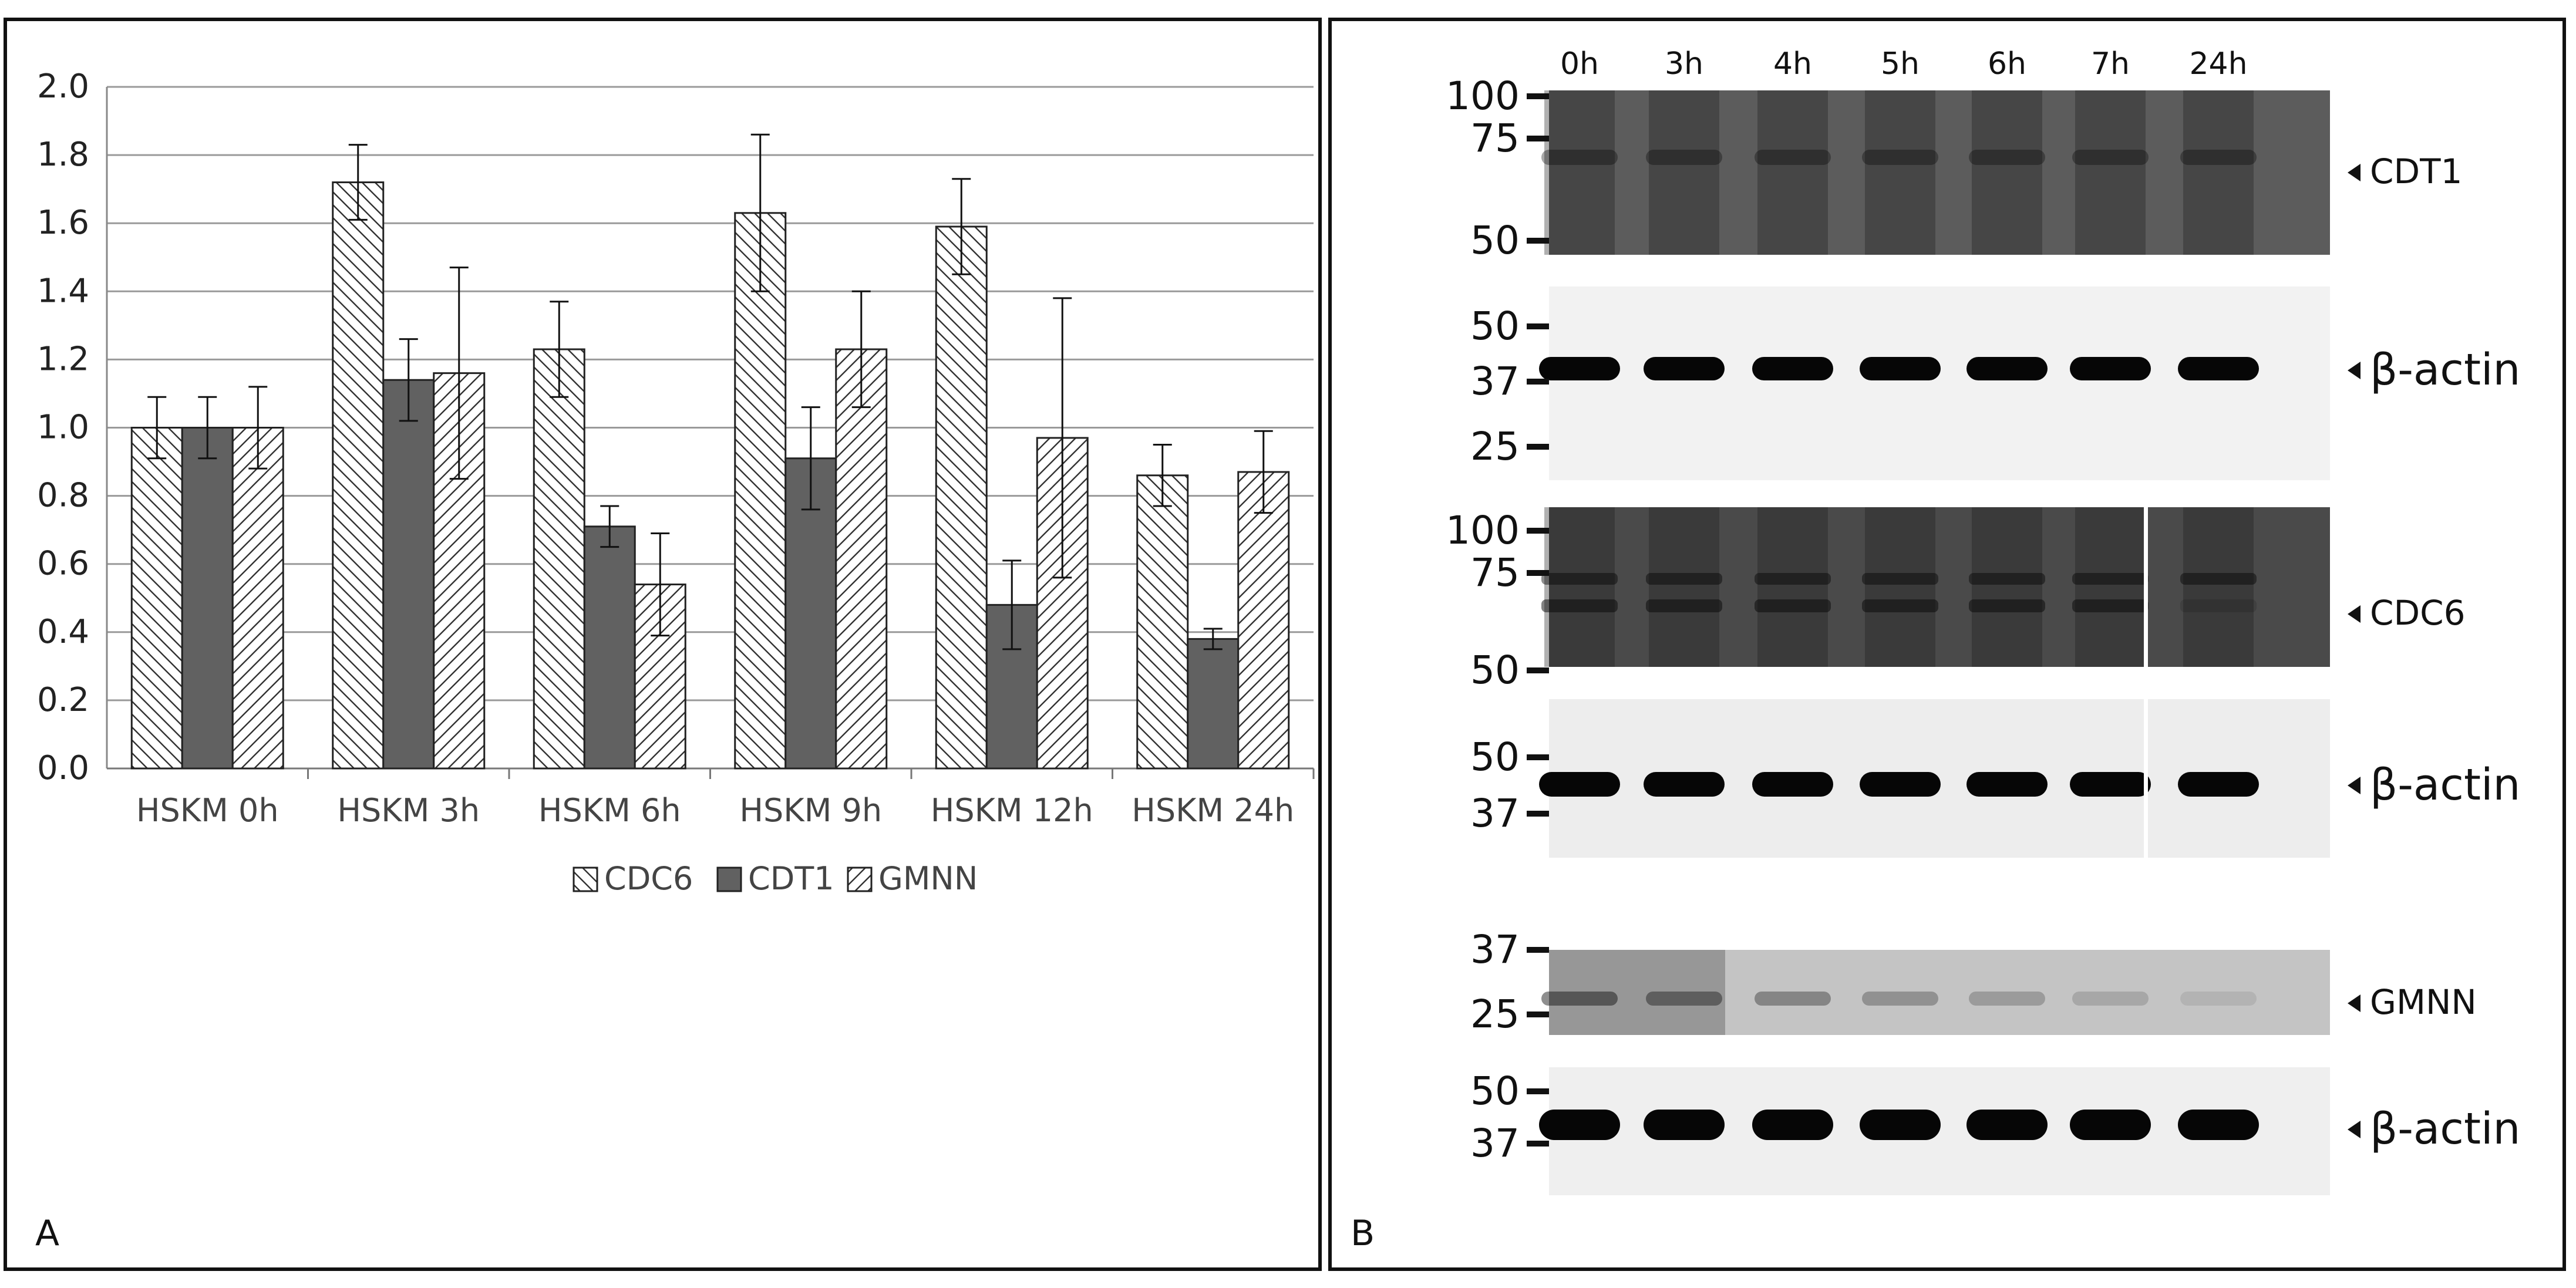 The width and height of the screenshot is (2576, 1288). I want to click on x-tick-label: HSKM 24h, so click(1213, 810).